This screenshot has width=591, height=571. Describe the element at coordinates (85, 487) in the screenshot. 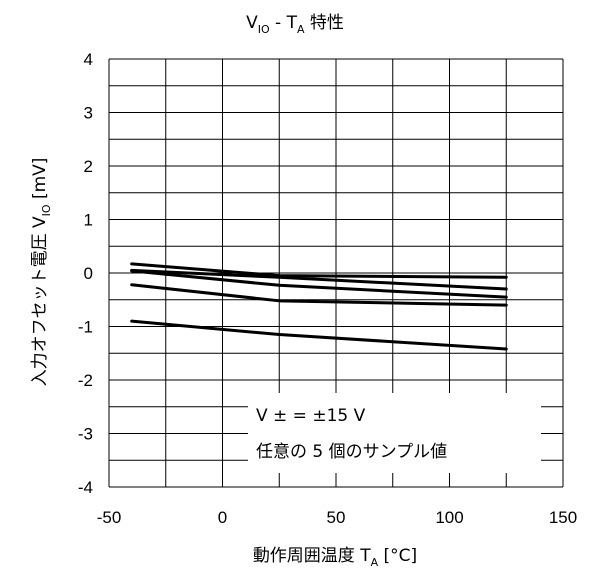

I see `y-tick-label: -4` at that location.